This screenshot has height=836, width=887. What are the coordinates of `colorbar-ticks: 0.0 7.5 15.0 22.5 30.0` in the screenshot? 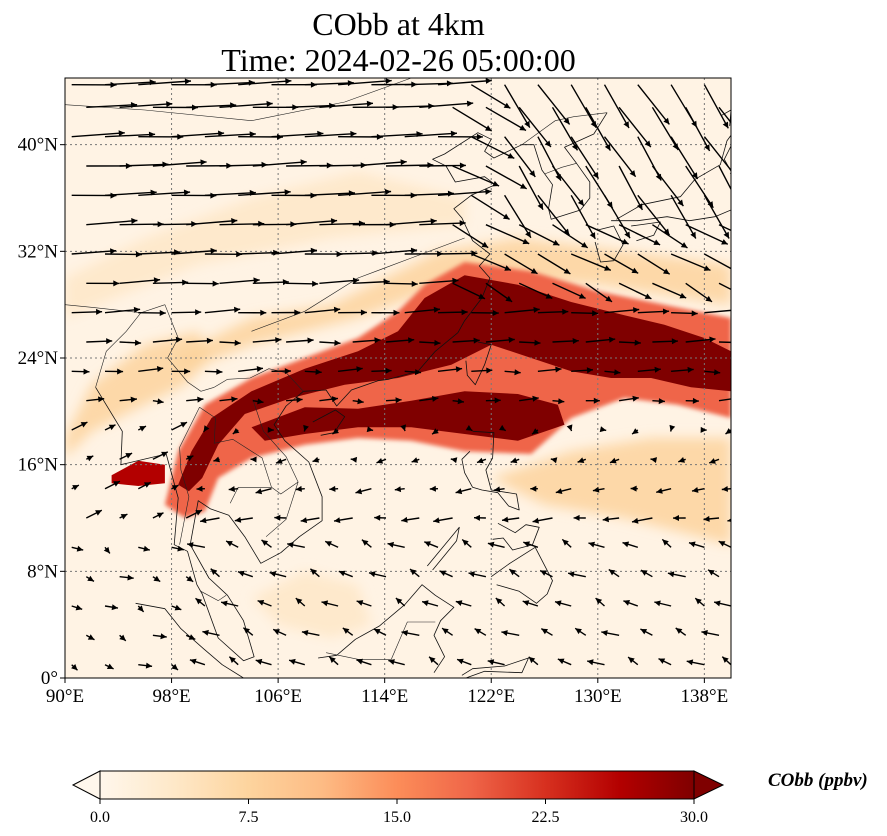 It's located at (399, 812).